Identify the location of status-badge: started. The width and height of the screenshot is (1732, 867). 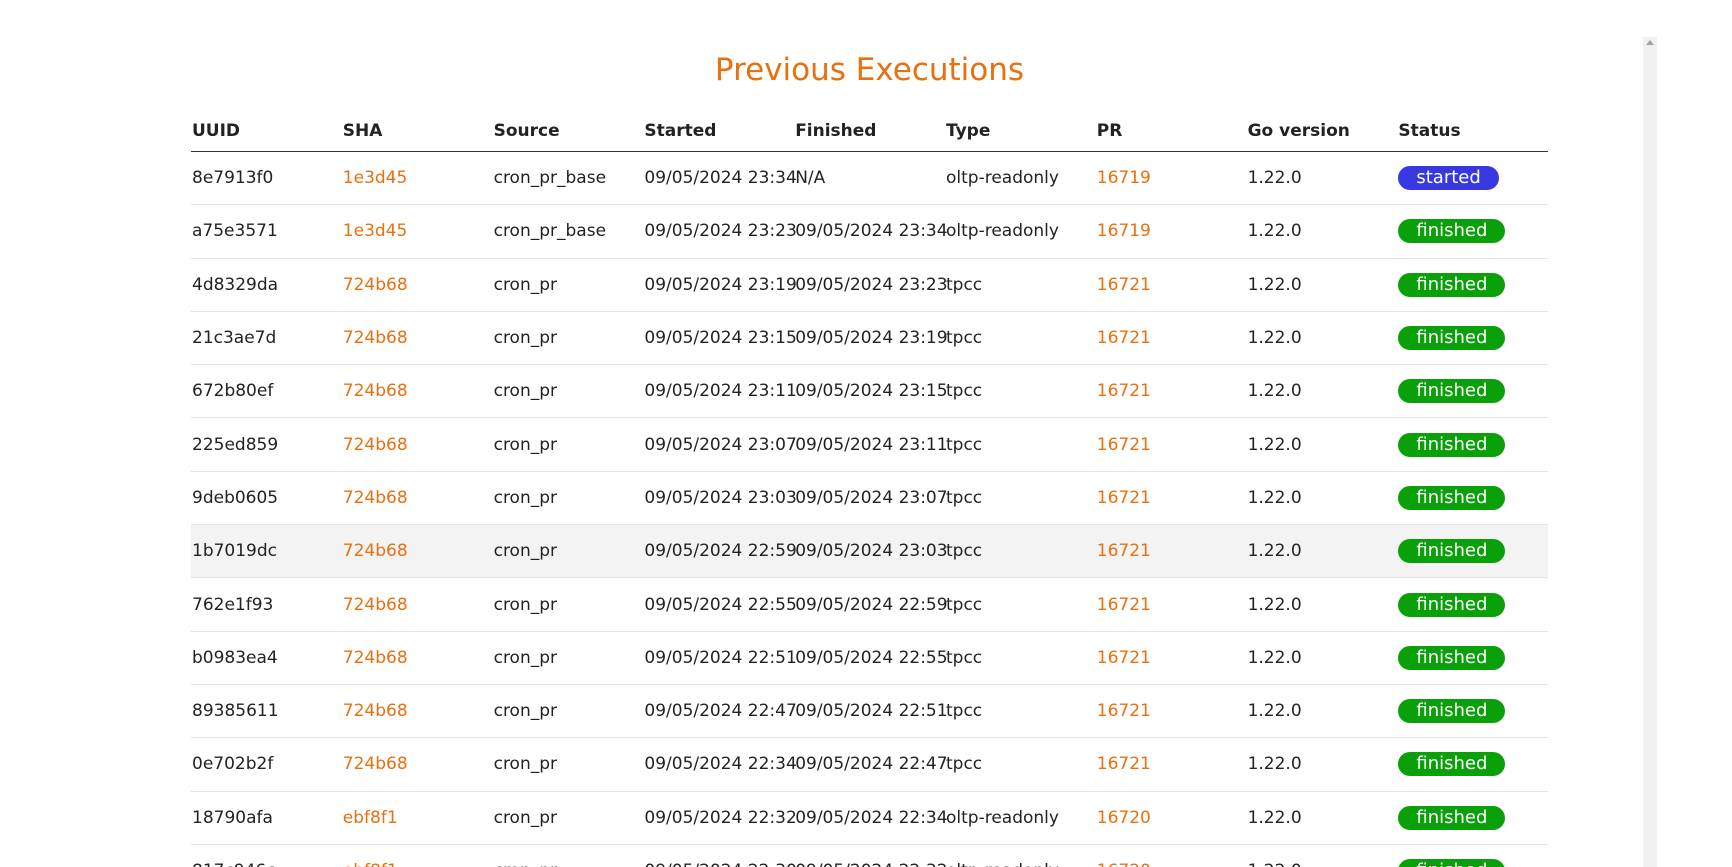
(1448, 178).